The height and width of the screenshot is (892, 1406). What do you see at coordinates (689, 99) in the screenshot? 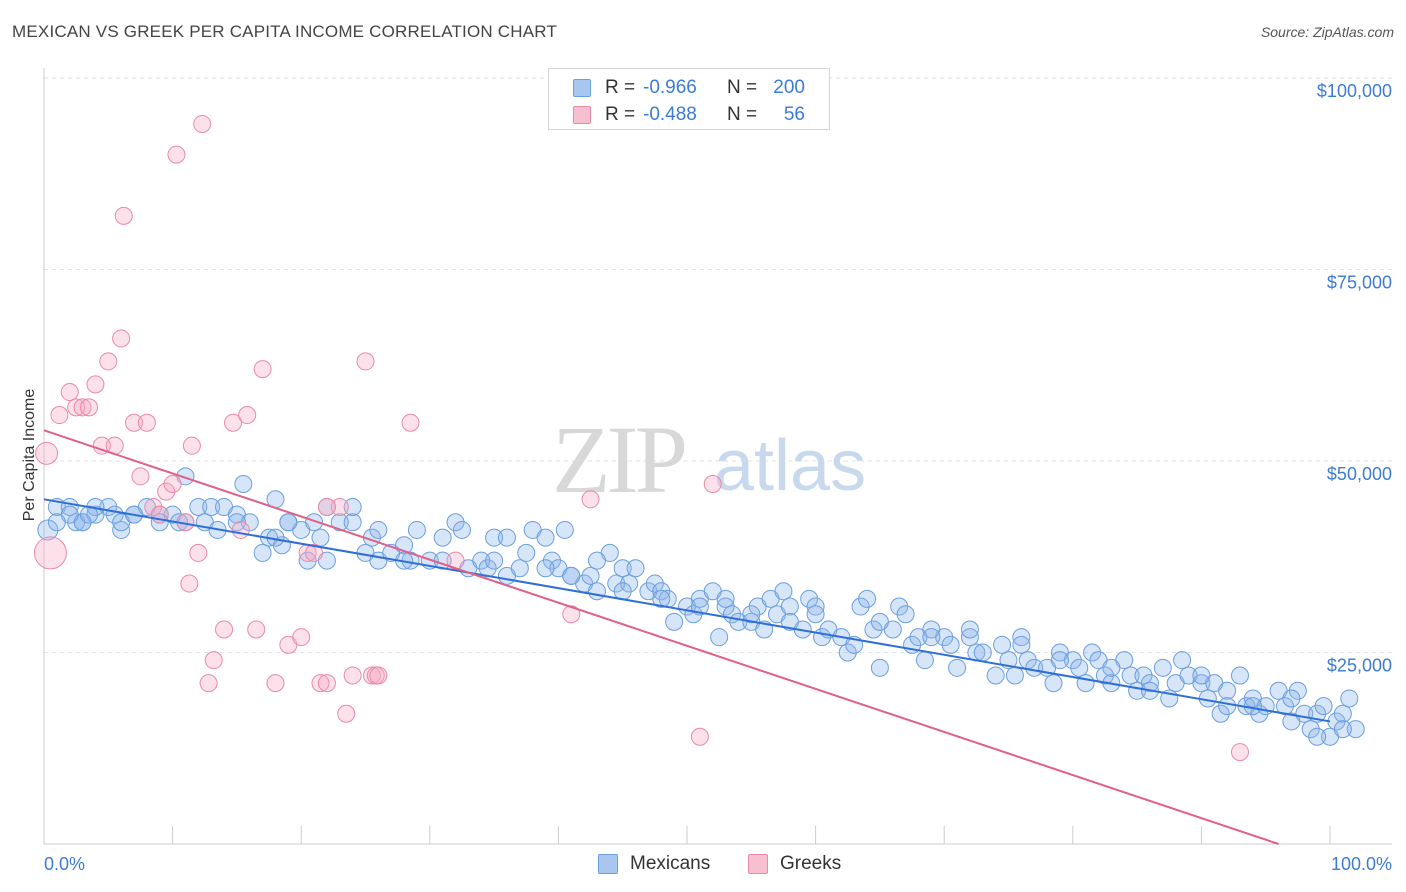
I see `stats-legend: R = -0.966 N = 200 R = -0.488 N = 56` at bounding box center [689, 99].